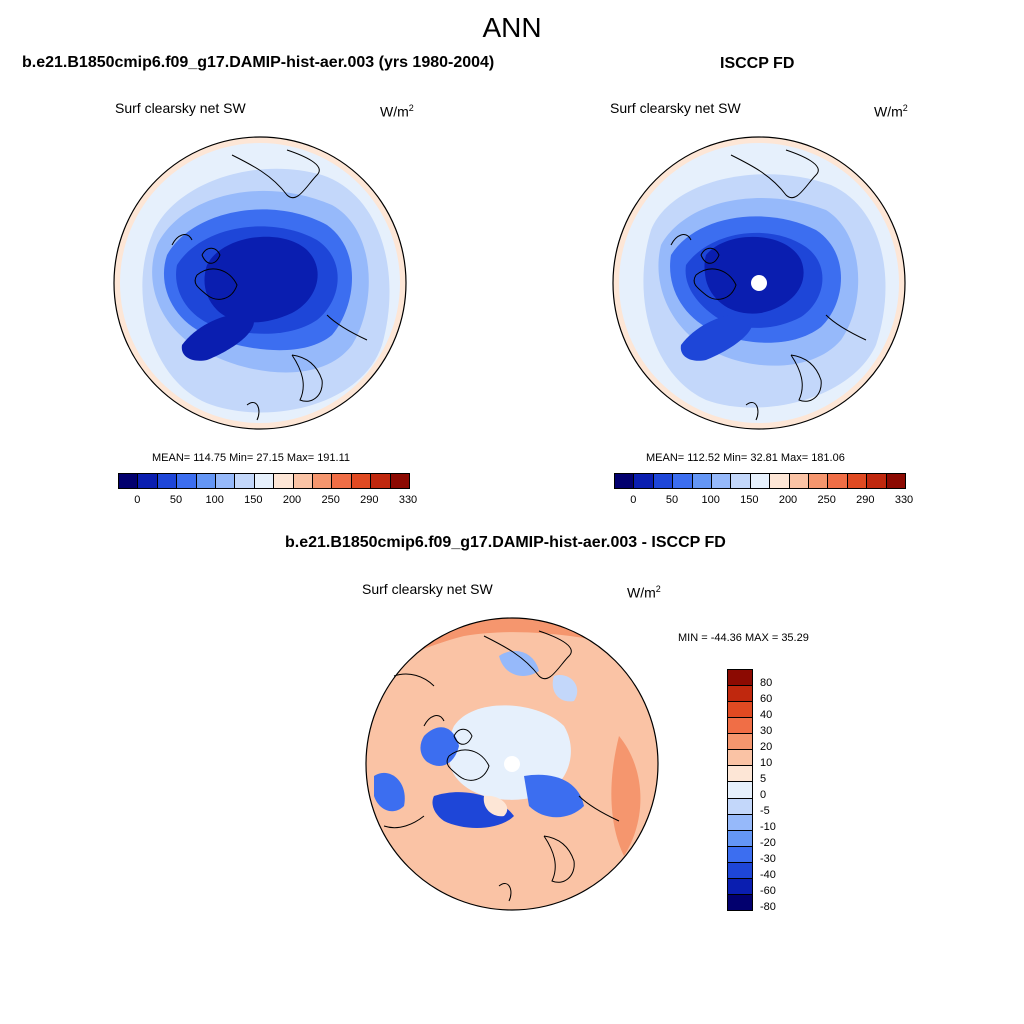 The height and width of the screenshot is (1024, 1024). What do you see at coordinates (267, 501) in the screenshot?
I see `panel-1-colorbar-labels: 0 50 100 150 200 250 290 330` at bounding box center [267, 501].